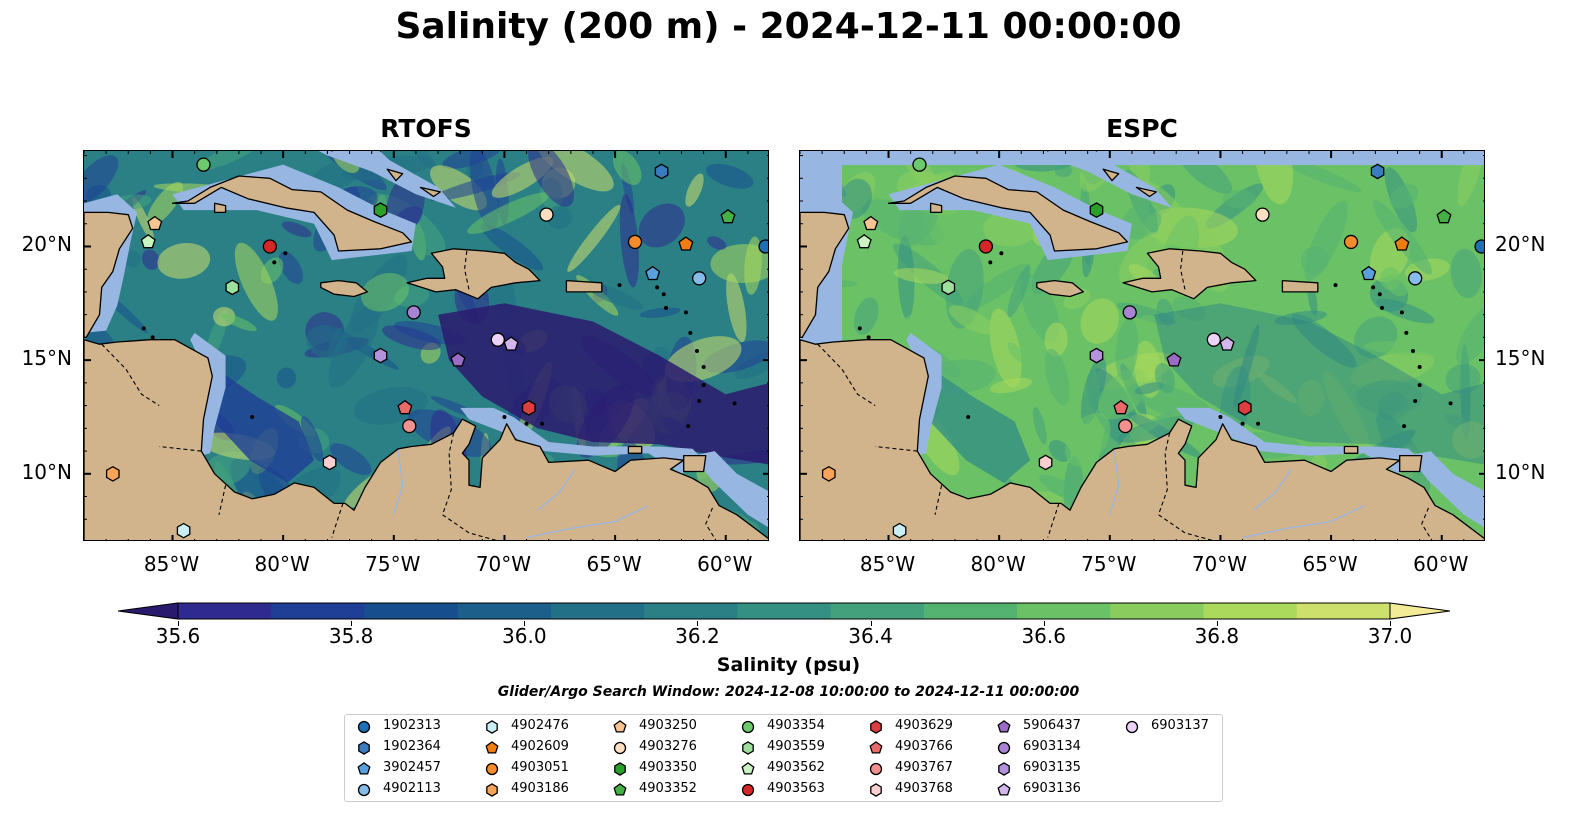  I want to click on colorbar-tick-label: 36.8, so click(1217, 636).